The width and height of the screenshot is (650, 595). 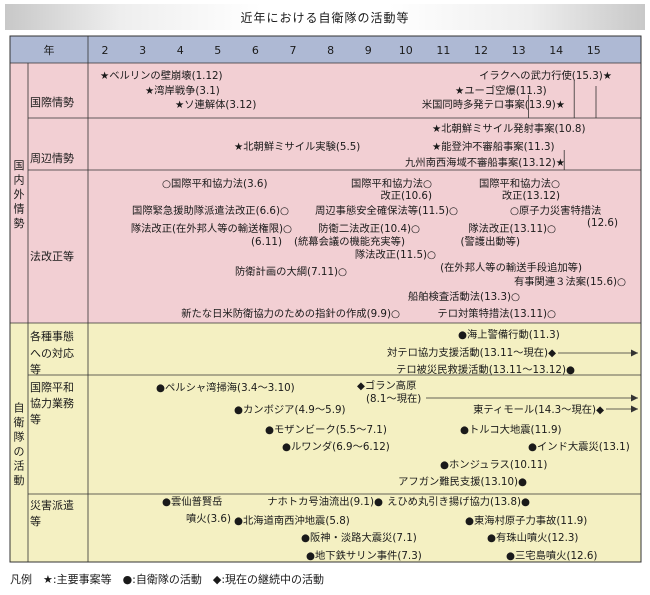 What do you see at coordinates (105, 50) in the screenshot?
I see `year-label: 2` at bounding box center [105, 50].